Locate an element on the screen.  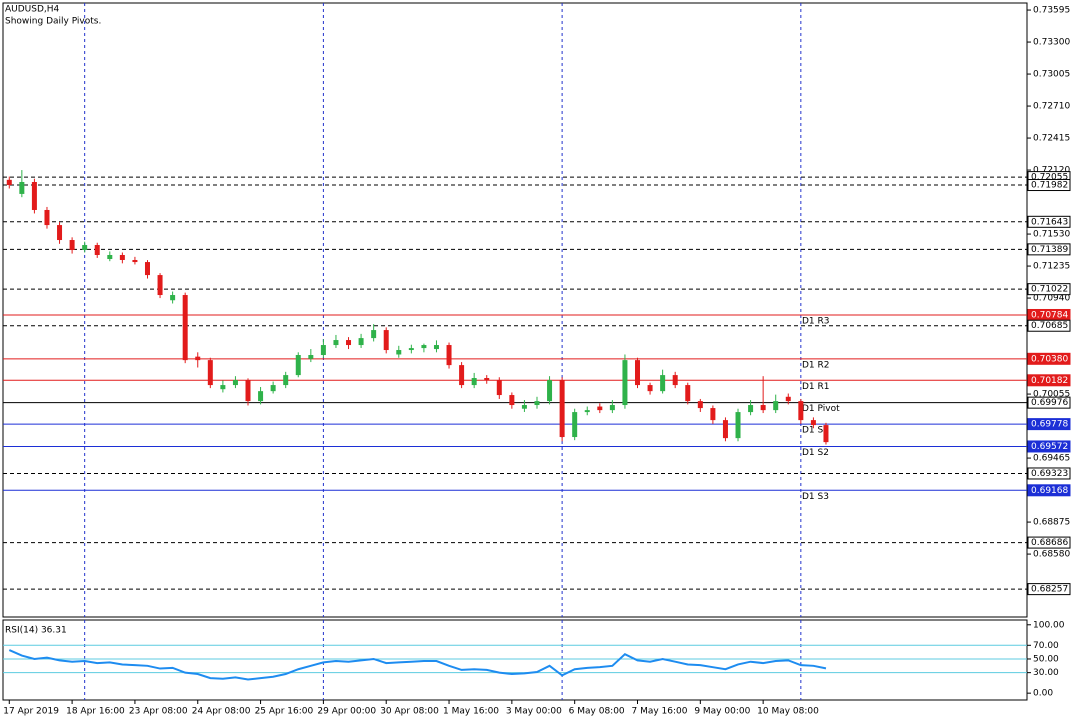
price-level-label: 0.71022 is located at coordinates (1049, 290).